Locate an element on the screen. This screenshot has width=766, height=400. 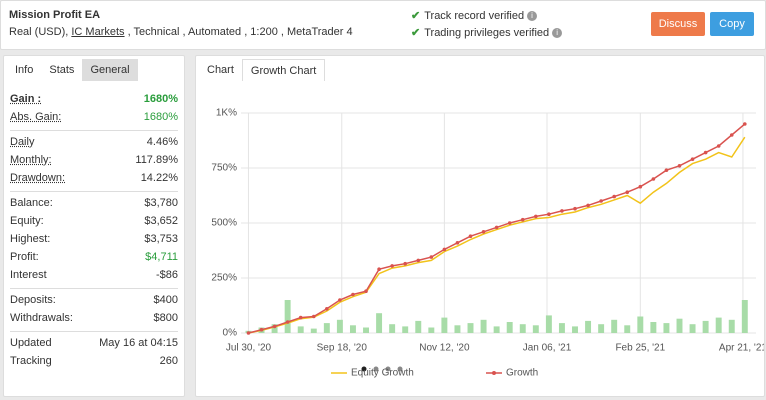
stat-label: Equity: is located at coordinates (27, 221).